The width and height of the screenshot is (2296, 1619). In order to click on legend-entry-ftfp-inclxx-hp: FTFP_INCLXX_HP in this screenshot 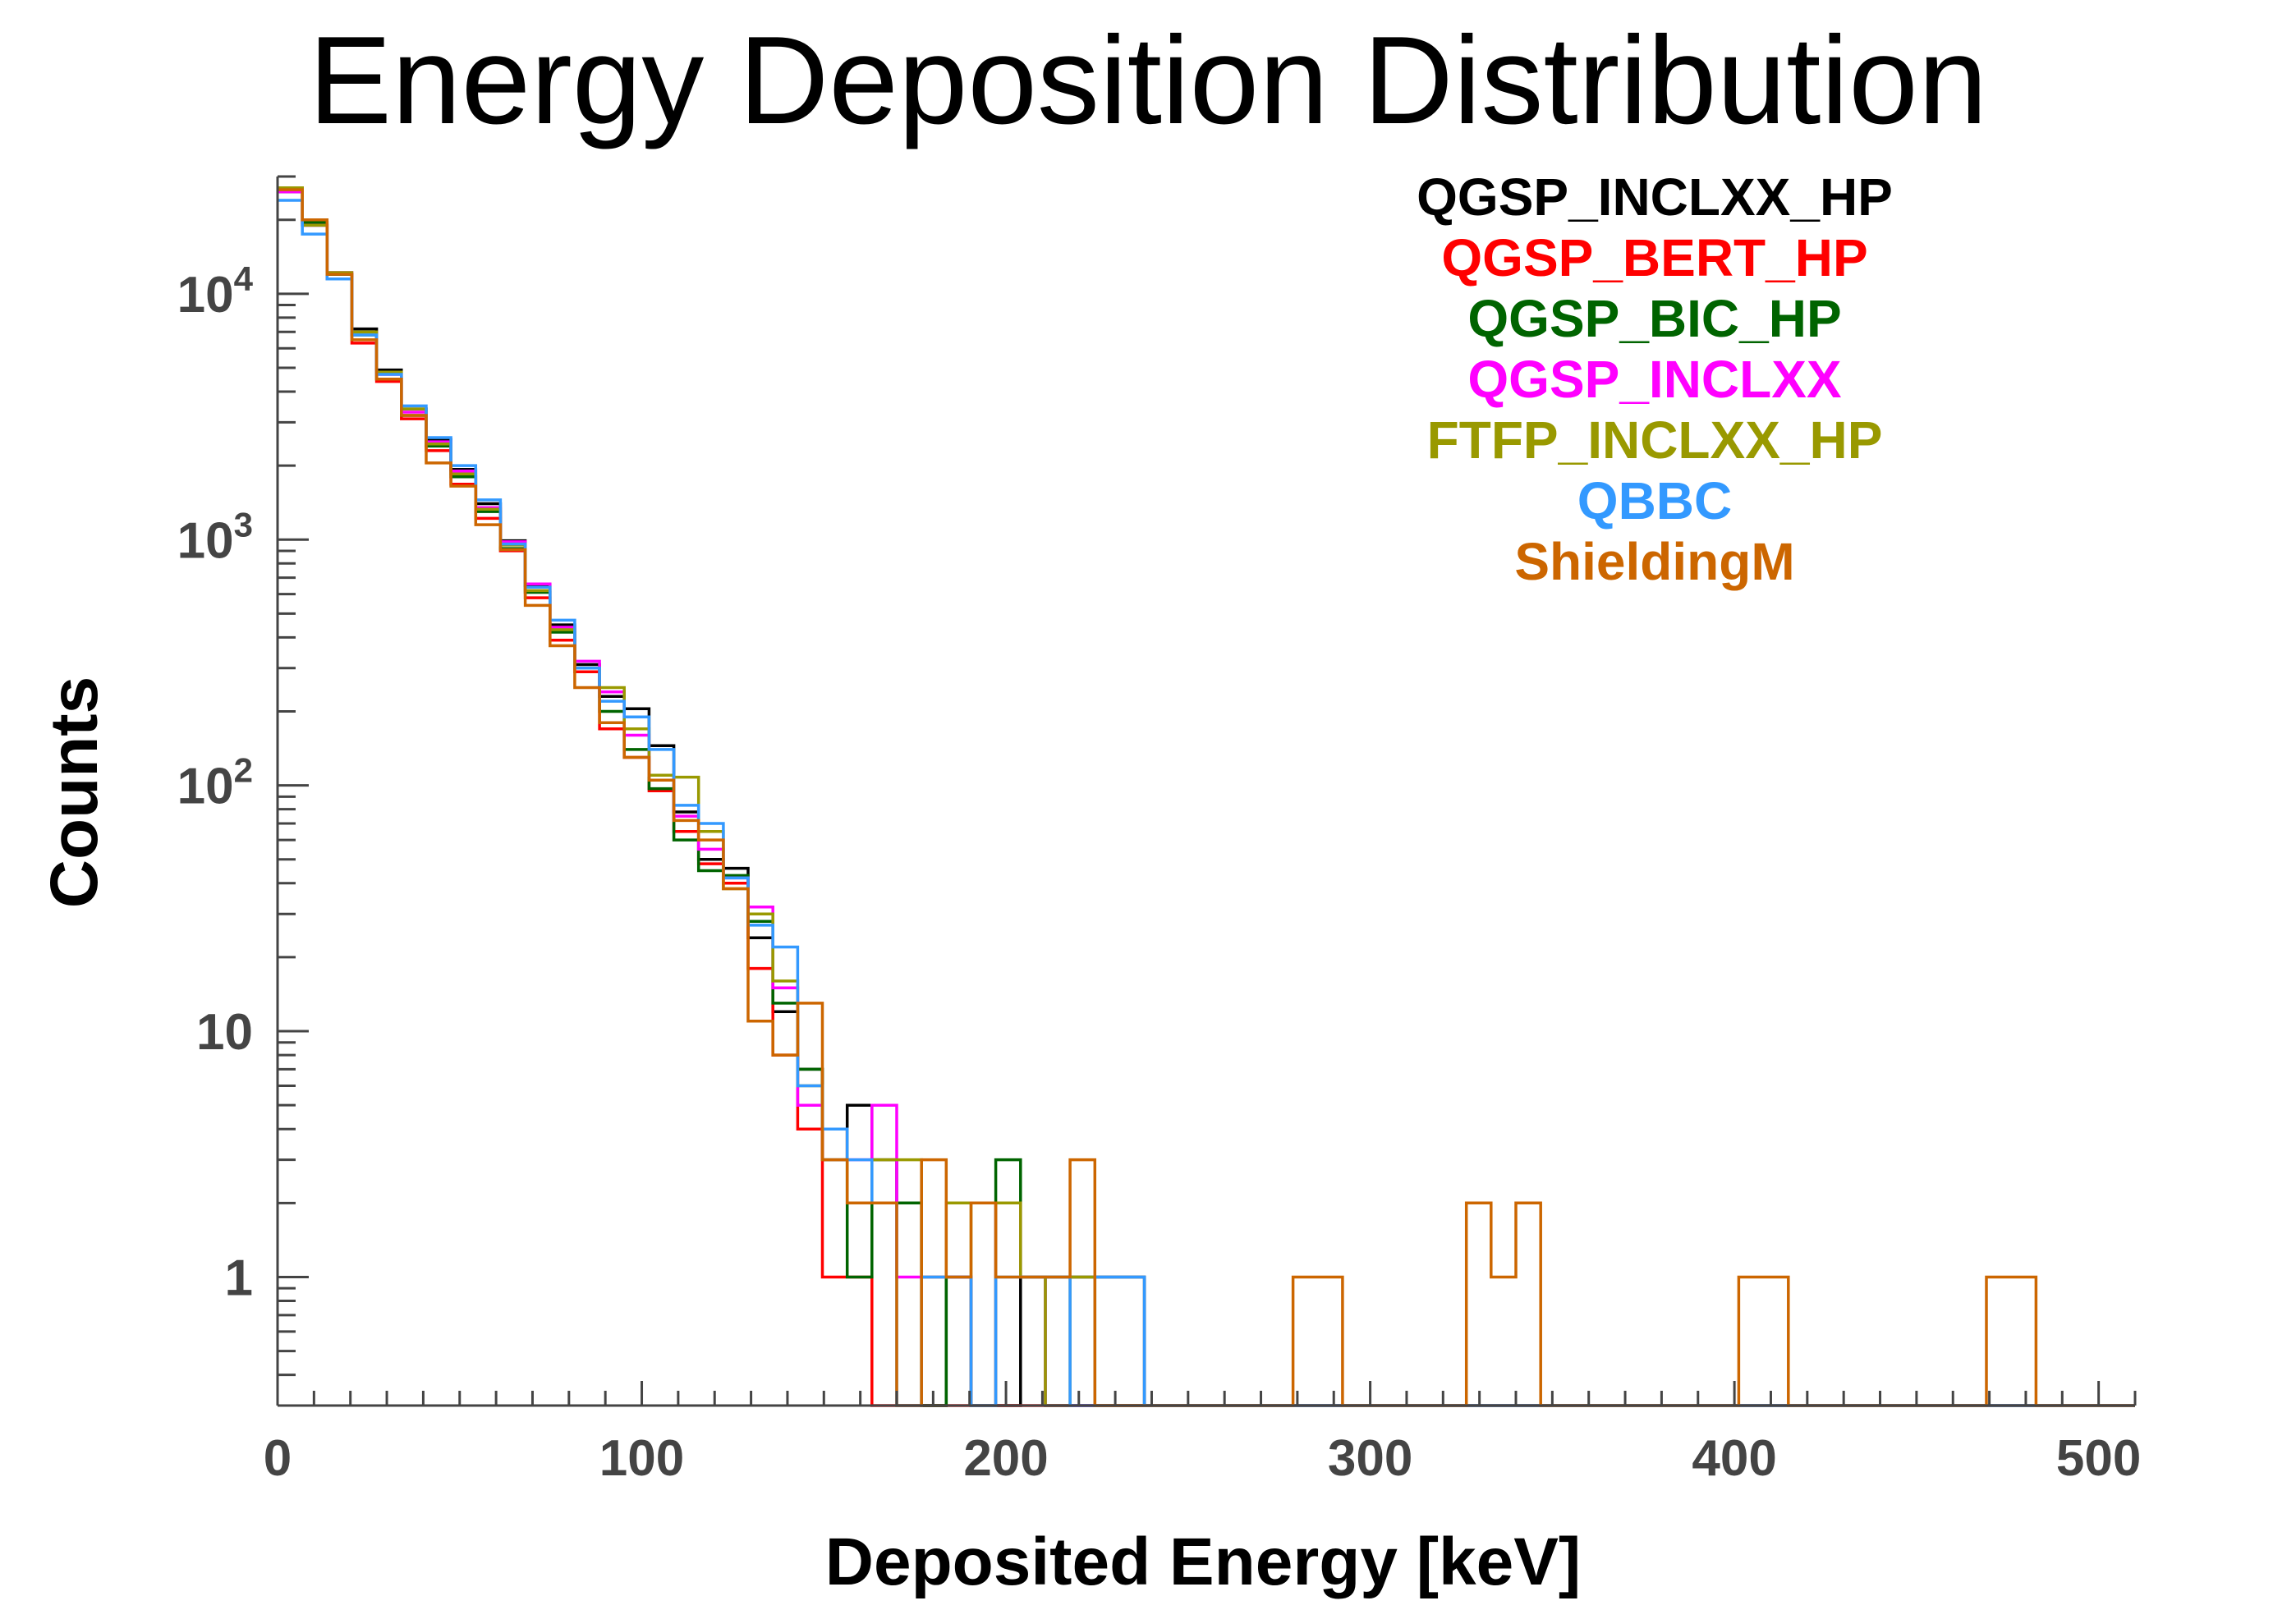, I will do `click(1655, 440)`.